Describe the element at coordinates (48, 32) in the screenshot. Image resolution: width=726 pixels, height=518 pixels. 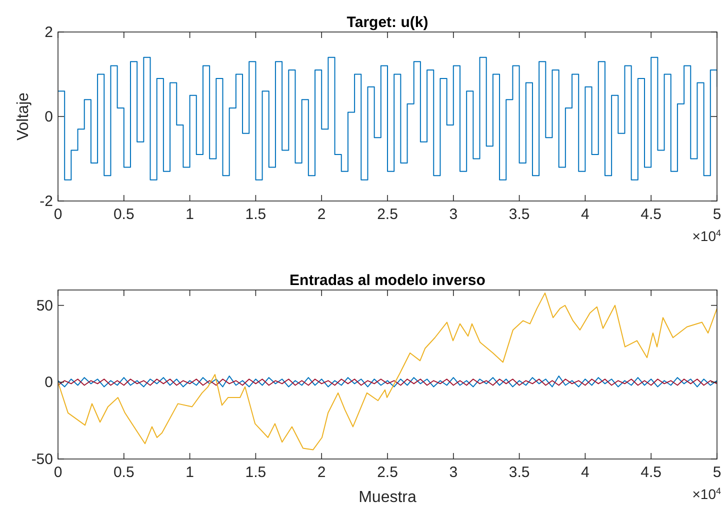
I see `y-tick-label: 2` at that location.